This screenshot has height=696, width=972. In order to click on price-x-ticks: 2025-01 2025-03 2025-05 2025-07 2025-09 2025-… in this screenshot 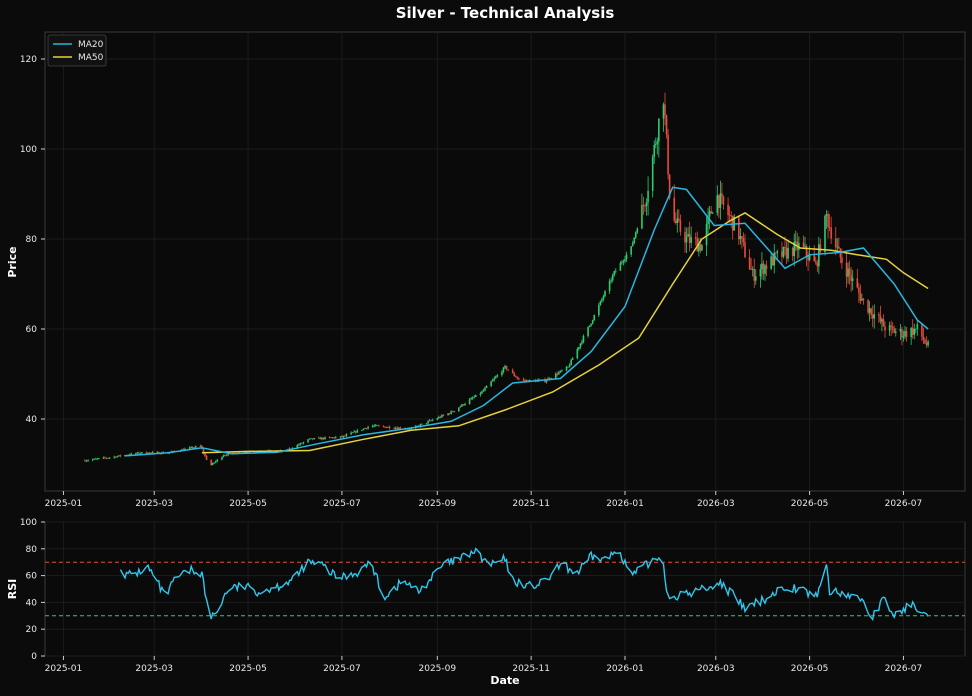, I will do `click(483, 500)`.